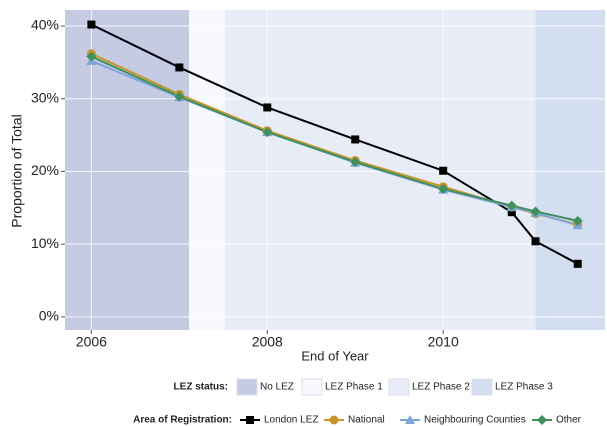 The height and width of the screenshot is (426, 607). What do you see at coordinates (49, 316) in the screenshot?
I see `y-tick-label: 0%` at bounding box center [49, 316].